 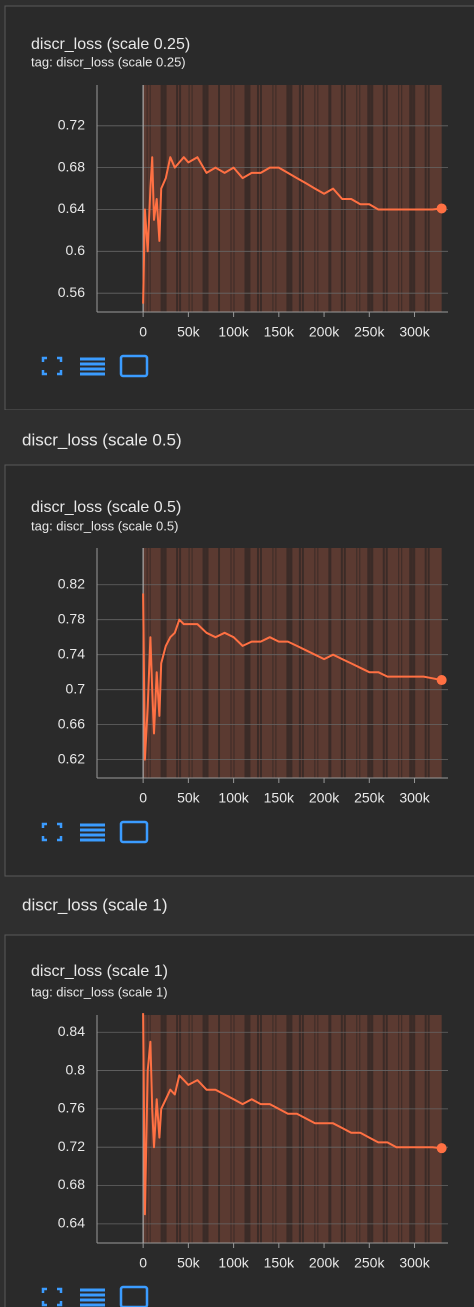 What do you see at coordinates (71, 292) in the screenshot?
I see `y-tick-label: 0.56` at bounding box center [71, 292].